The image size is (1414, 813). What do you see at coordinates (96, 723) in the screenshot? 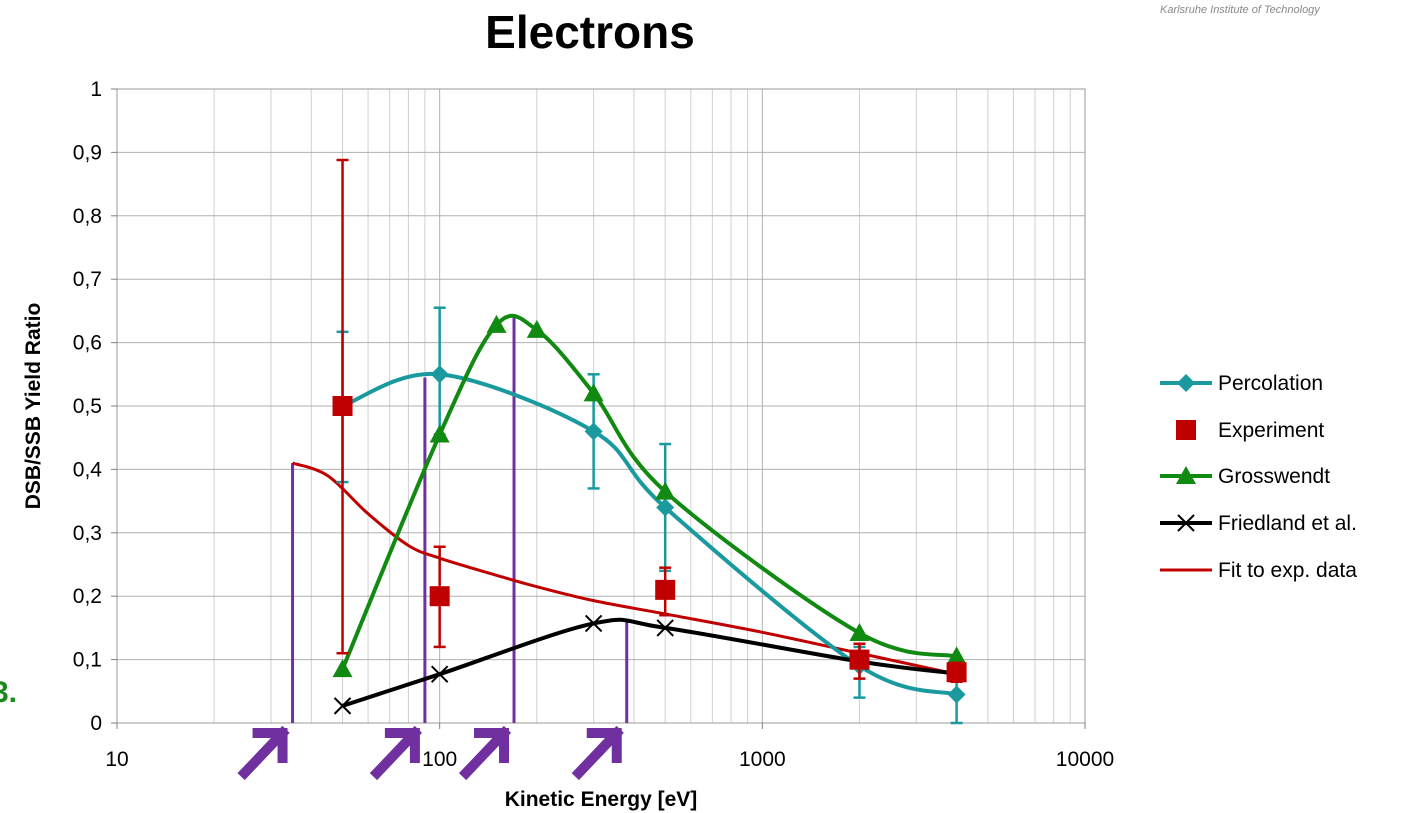
I see `y-tick-label: 0` at bounding box center [96, 723].